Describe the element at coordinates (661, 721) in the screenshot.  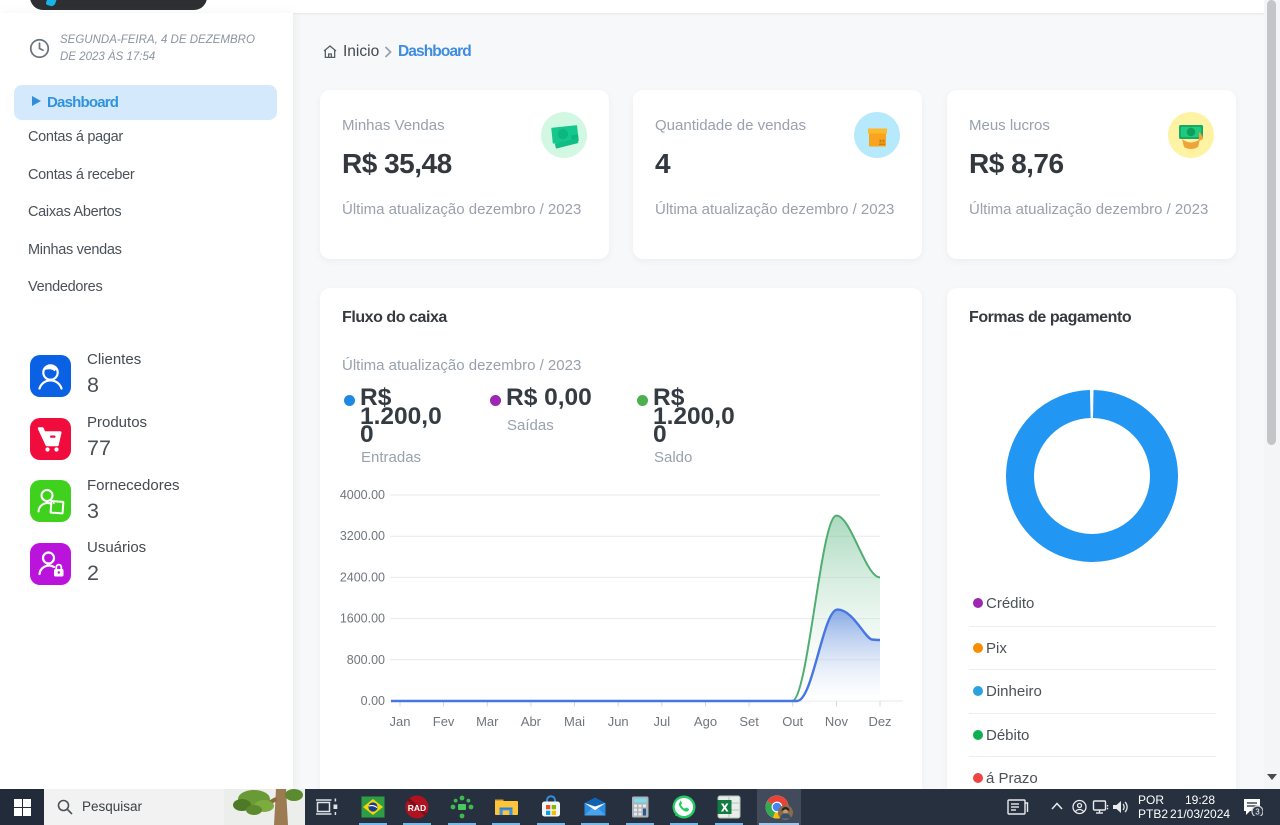
I see `svg-text: Jul` at that location.